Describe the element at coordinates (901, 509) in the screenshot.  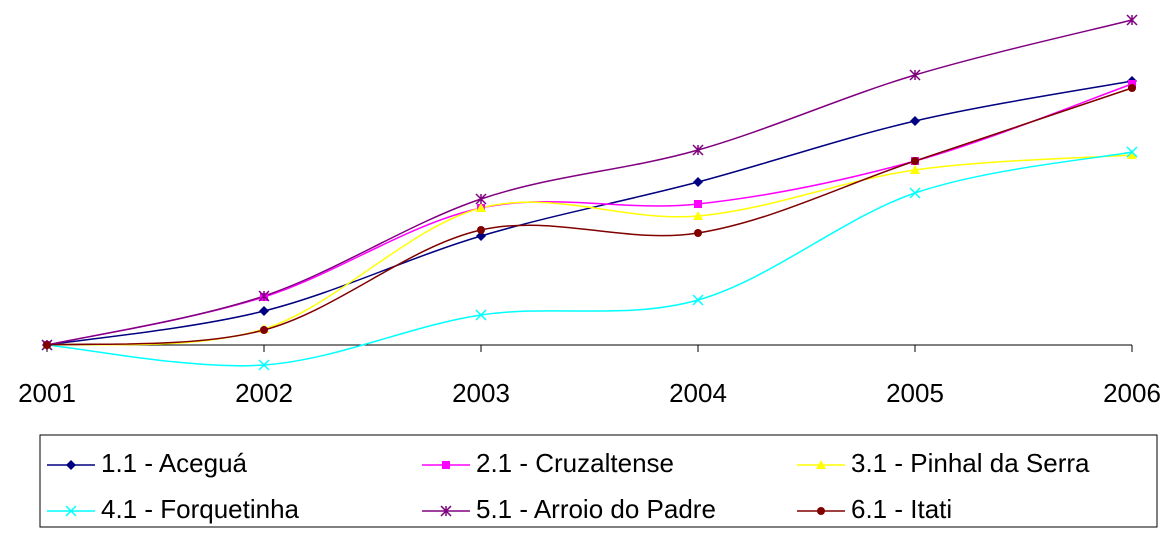
I see `legend-label: 6.1 - Itati` at that location.